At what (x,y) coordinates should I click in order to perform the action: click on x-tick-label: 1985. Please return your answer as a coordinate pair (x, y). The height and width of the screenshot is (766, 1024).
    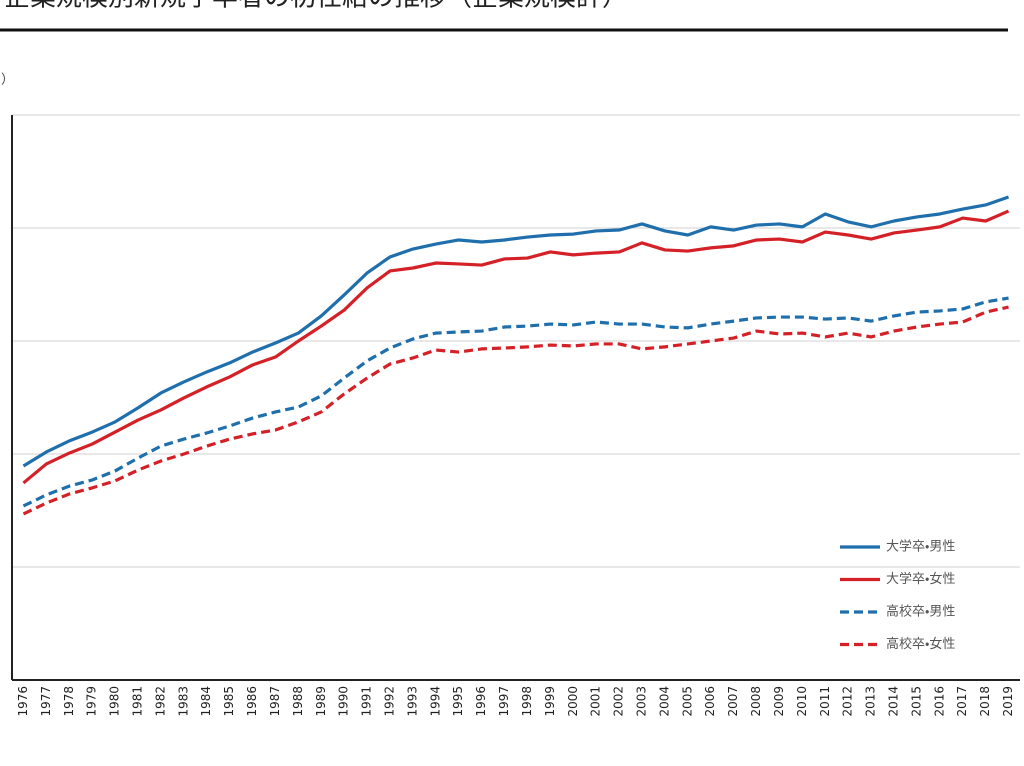
    Looking at the image, I should click on (229, 701).